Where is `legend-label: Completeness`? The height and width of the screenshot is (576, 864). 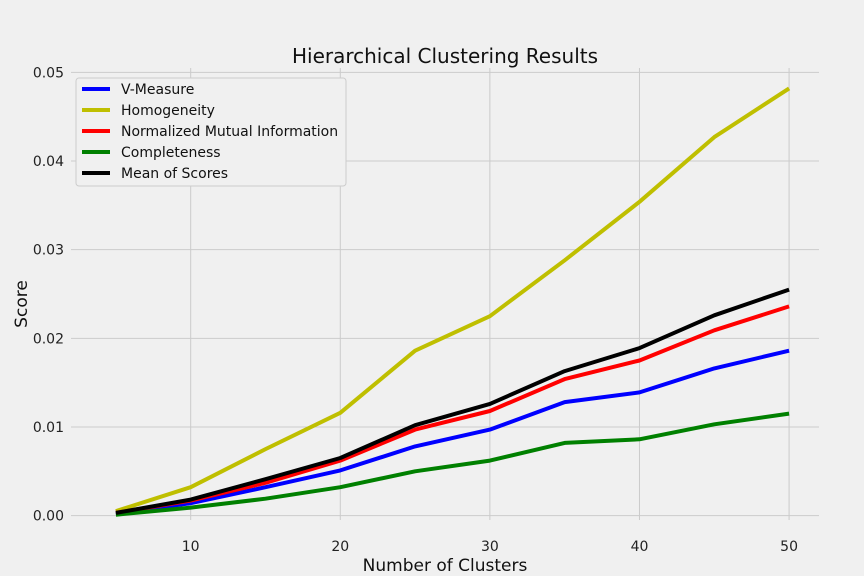 legend-label: Completeness is located at coordinates (171, 153).